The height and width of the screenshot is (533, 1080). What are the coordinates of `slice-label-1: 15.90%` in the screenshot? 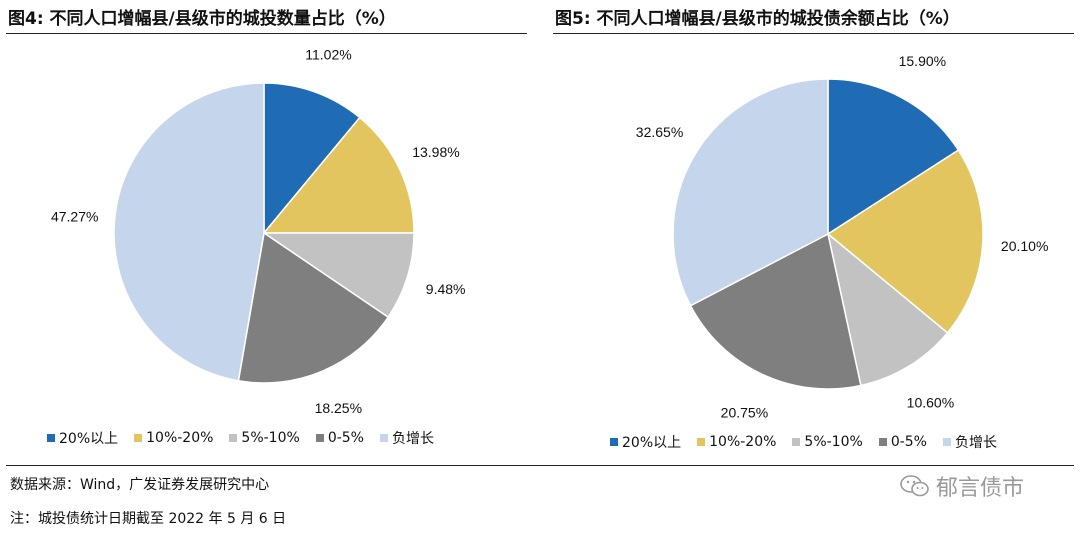 It's located at (922, 61).